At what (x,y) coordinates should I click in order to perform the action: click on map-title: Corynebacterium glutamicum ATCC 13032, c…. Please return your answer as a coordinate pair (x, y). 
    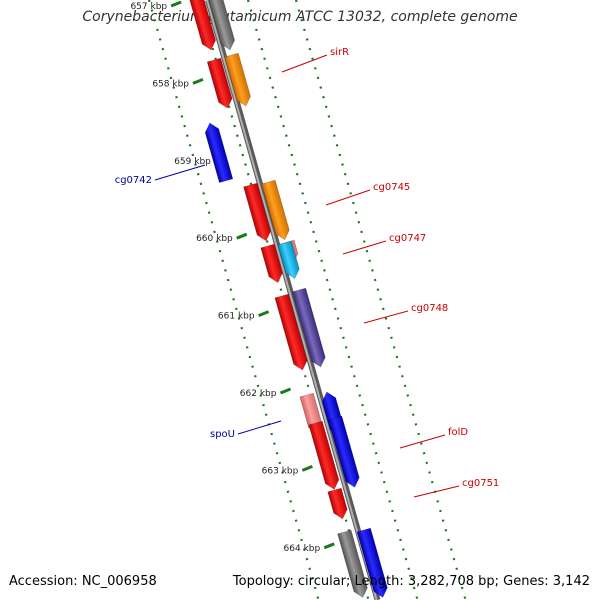
    Looking at the image, I should click on (300, 17).